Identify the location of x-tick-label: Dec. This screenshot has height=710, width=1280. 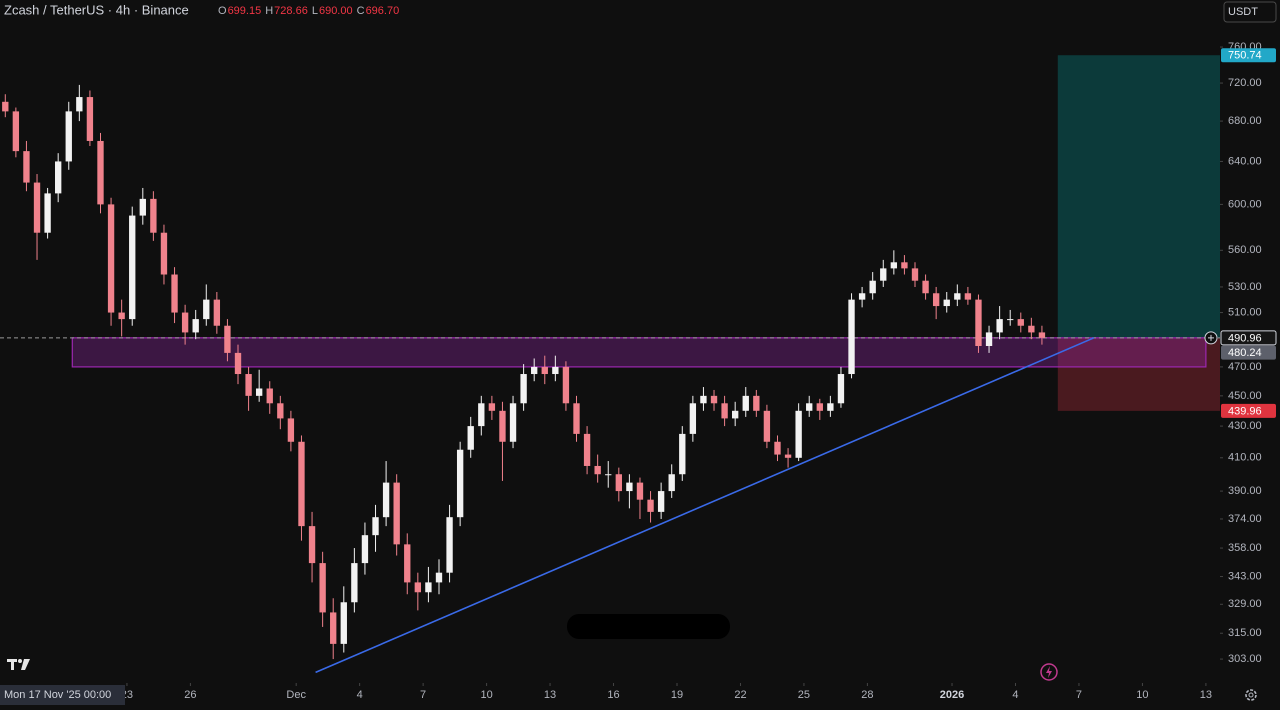
(296, 695).